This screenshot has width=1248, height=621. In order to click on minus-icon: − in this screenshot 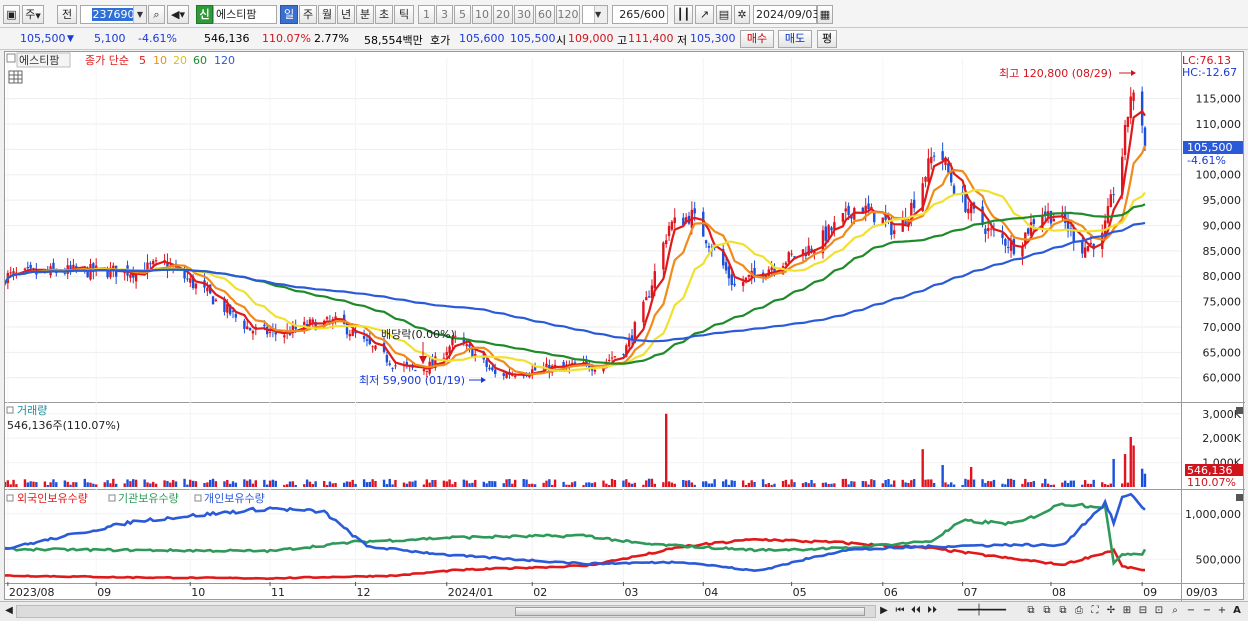, I will do `click(1191, 610)`.